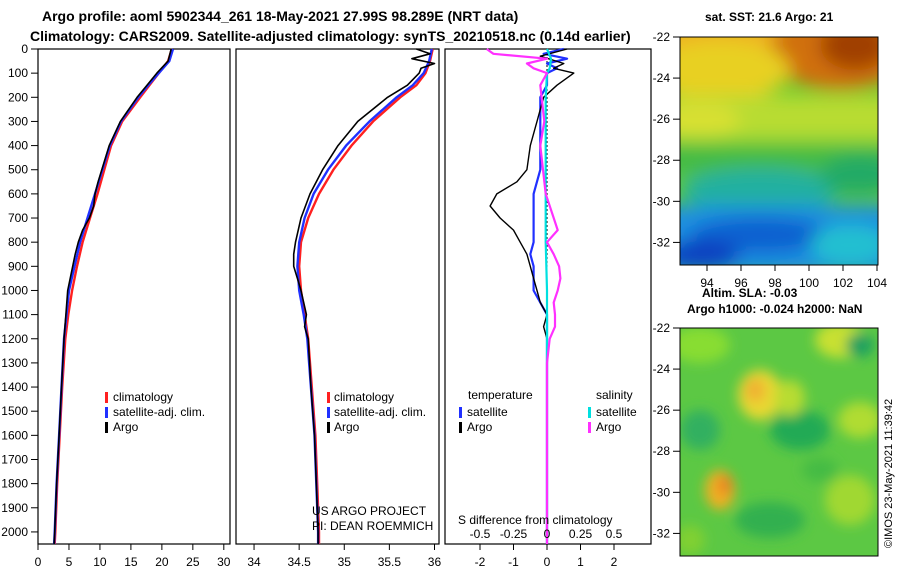  Describe the element at coordinates (877, 283) in the screenshot. I see `lon-tick-label: 104` at that location.